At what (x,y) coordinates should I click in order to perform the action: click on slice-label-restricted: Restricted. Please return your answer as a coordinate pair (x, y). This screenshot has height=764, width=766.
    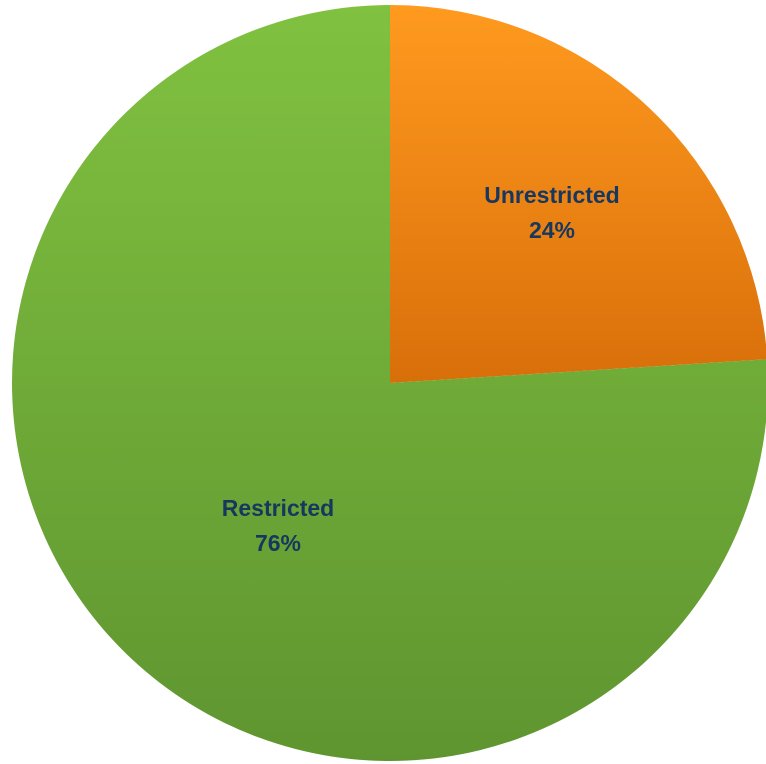
    Looking at the image, I should click on (278, 508).